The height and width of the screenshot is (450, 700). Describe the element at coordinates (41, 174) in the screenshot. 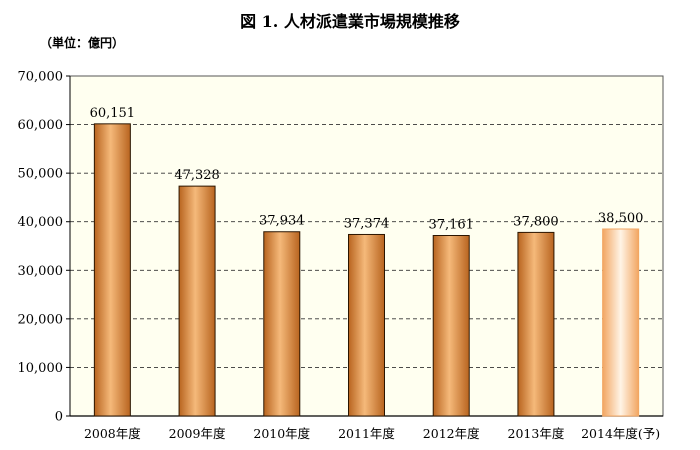

I see `y-tick-label: 50,000` at that location.